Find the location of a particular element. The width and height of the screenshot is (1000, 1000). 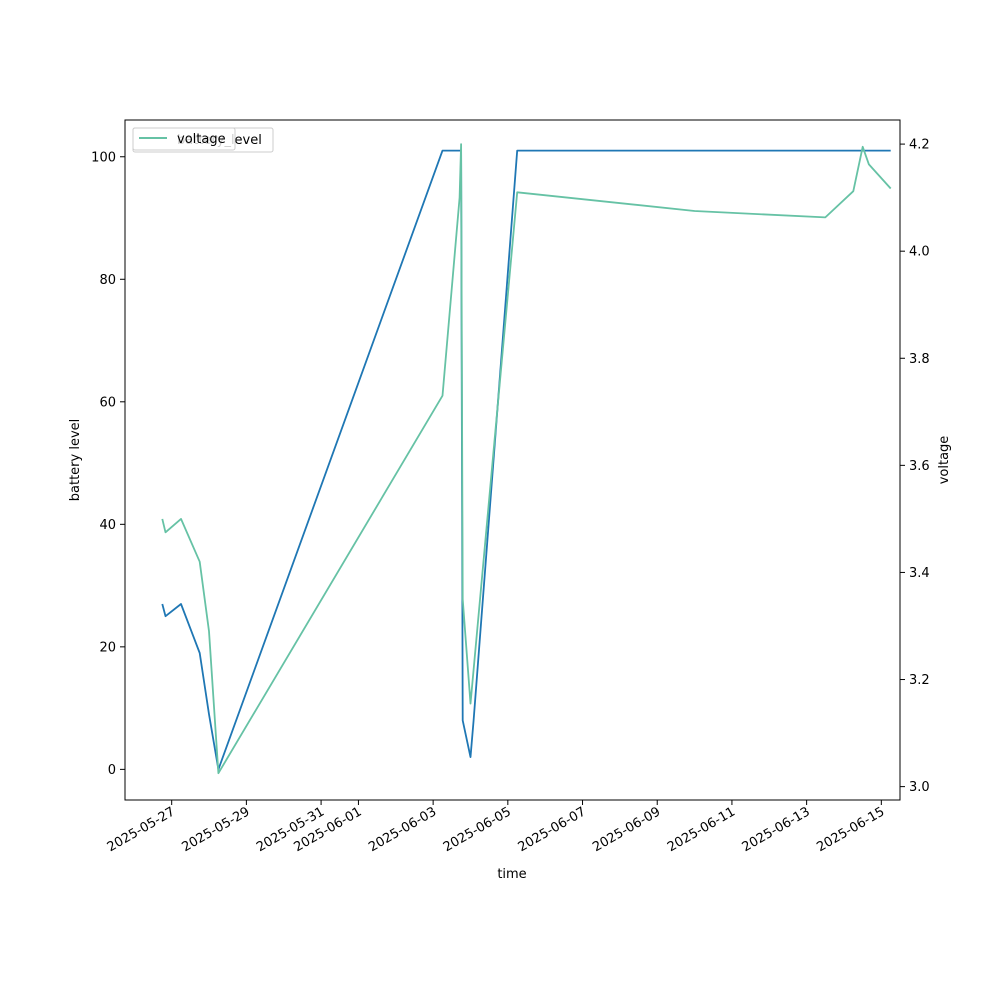

legend: battery_level voltage is located at coordinates (203, 140).